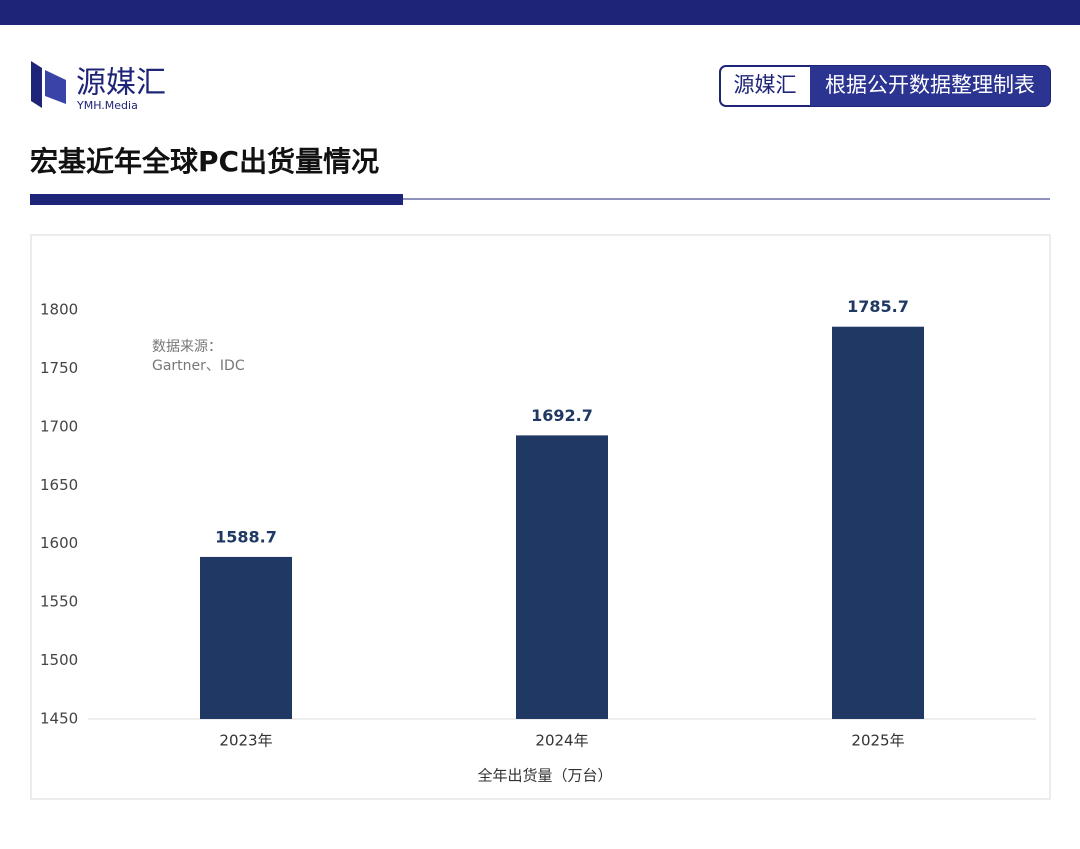 The image size is (1080, 849). Describe the element at coordinates (59, 310) in the screenshot. I see `y-tick-label: 1800` at that location.